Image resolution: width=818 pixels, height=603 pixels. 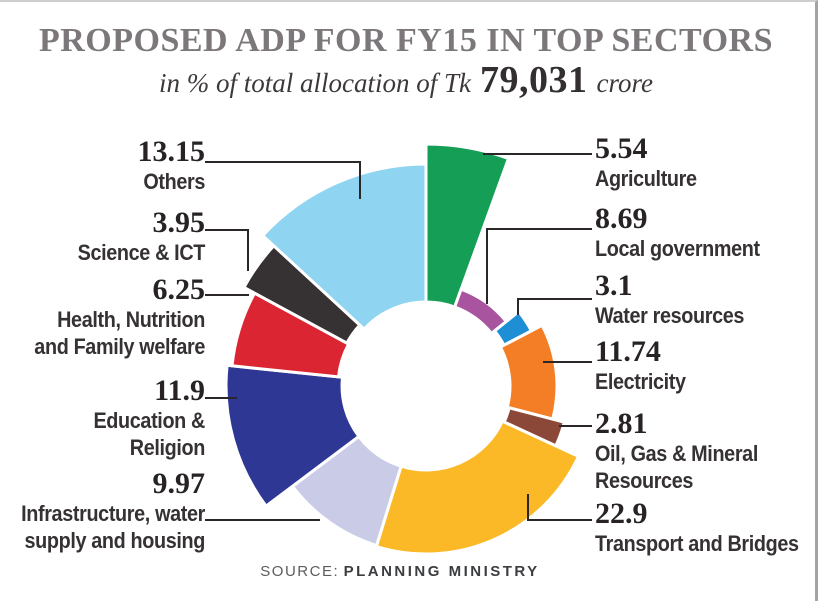 What do you see at coordinates (149, 420) in the screenshot?
I see `category-line: Education &` at bounding box center [149, 420].